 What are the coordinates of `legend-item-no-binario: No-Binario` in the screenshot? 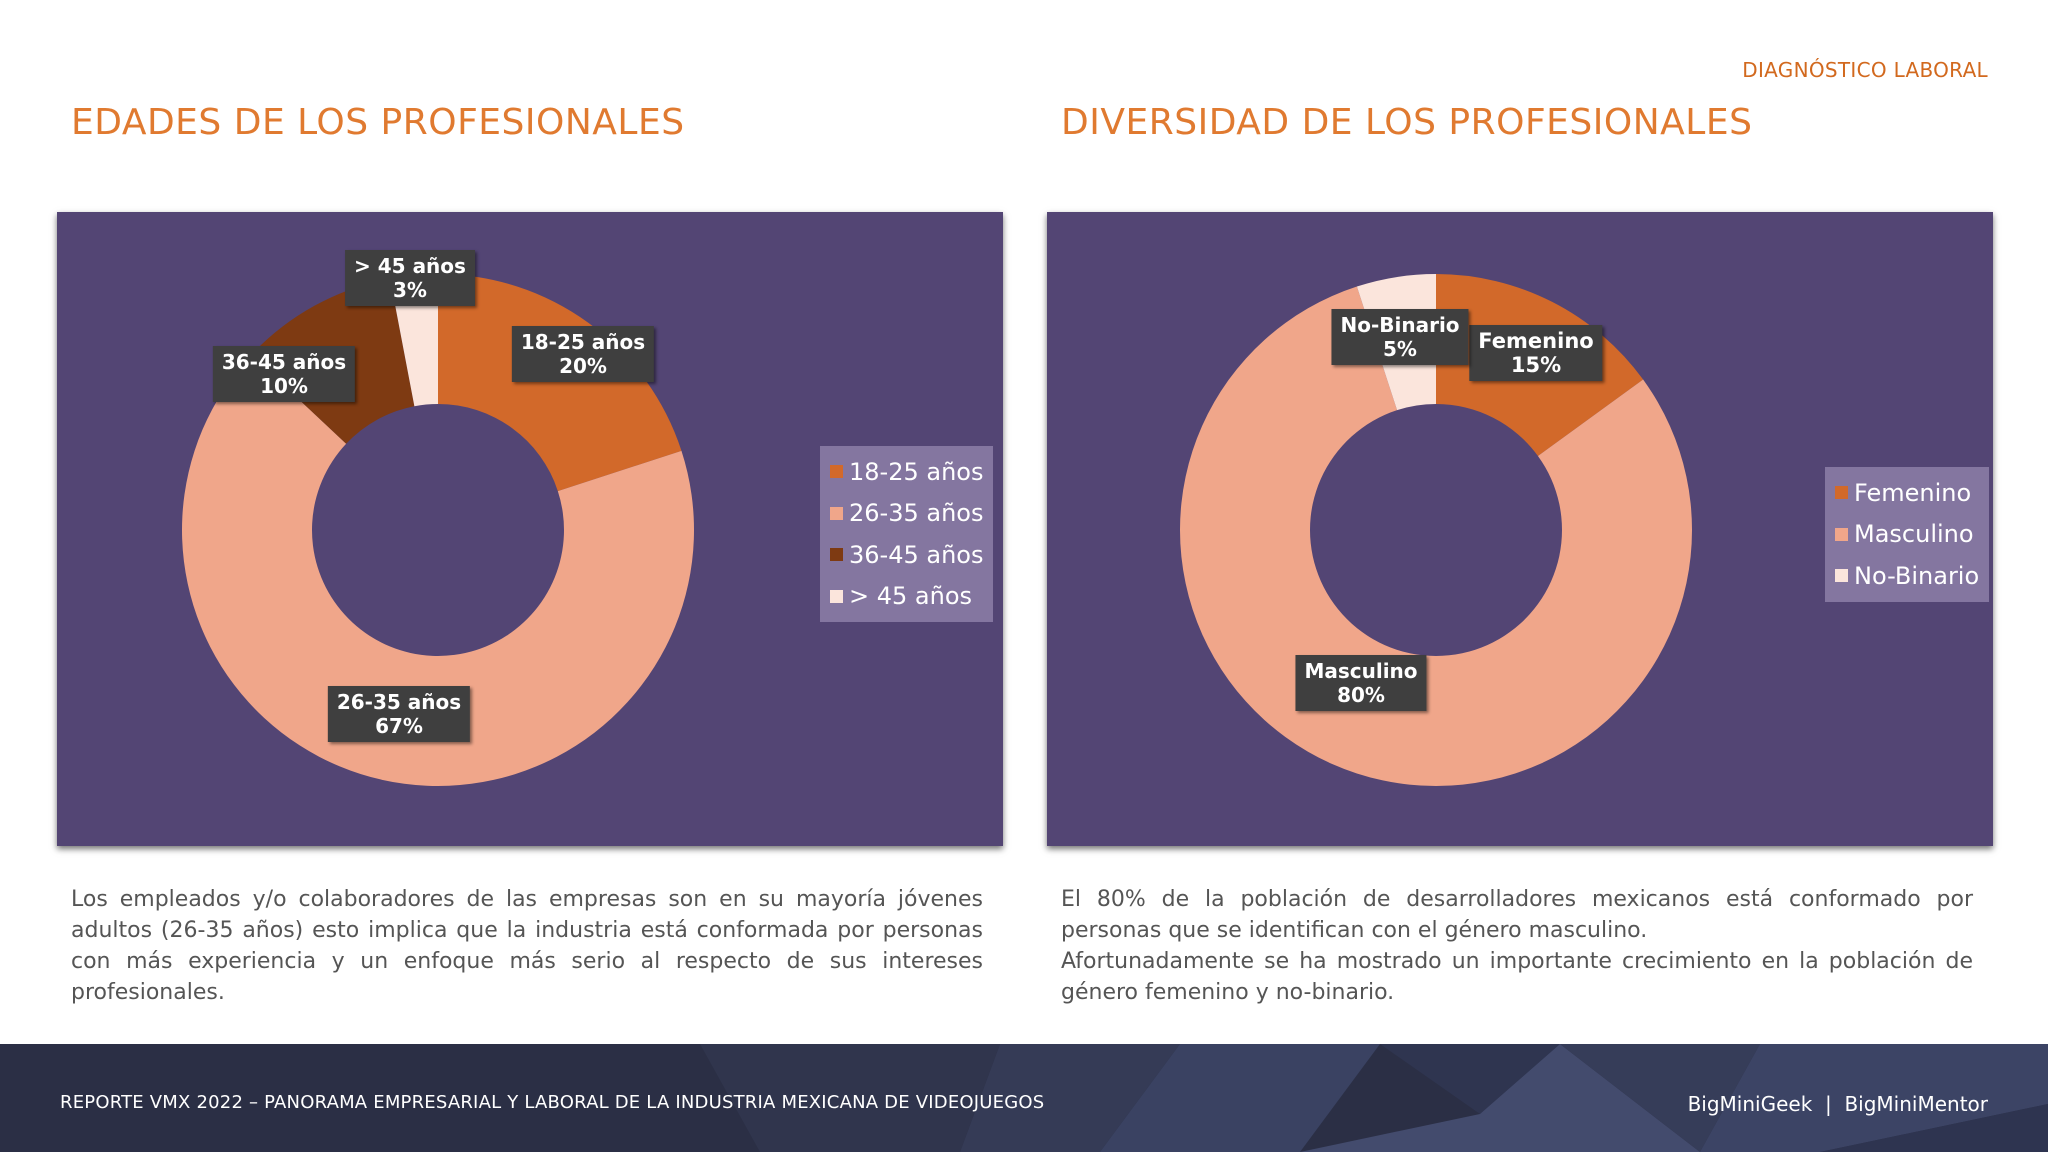 It's located at (1907, 576).